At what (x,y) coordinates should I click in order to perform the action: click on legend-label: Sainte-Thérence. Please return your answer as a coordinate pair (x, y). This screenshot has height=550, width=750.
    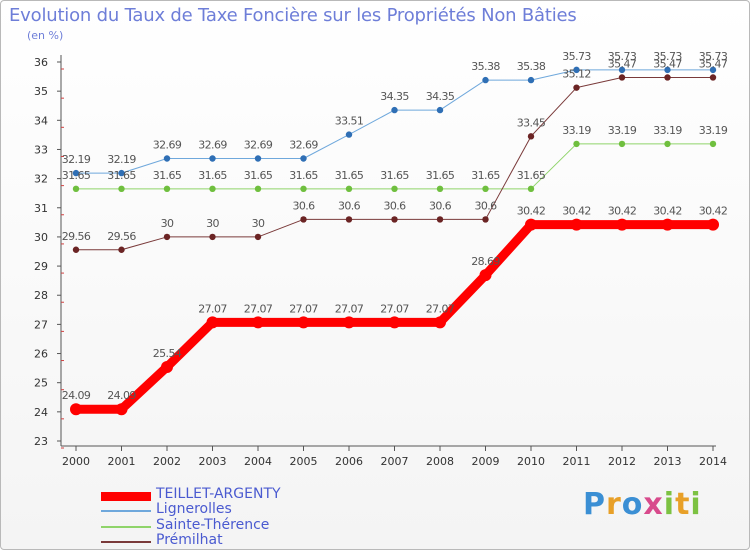
    Looking at the image, I should click on (213, 525).